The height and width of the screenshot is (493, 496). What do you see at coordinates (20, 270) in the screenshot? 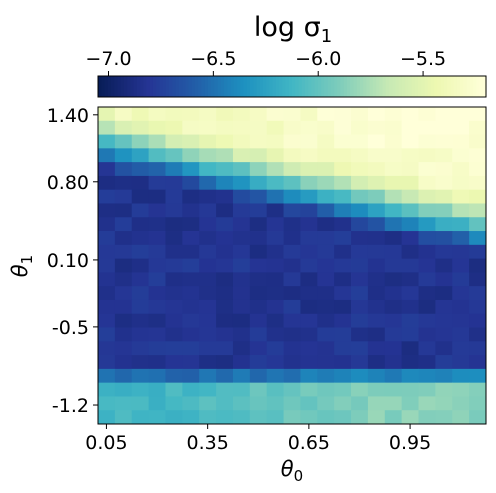
I see `y-axis-label-main: θ` at bounding box center [20, 270].